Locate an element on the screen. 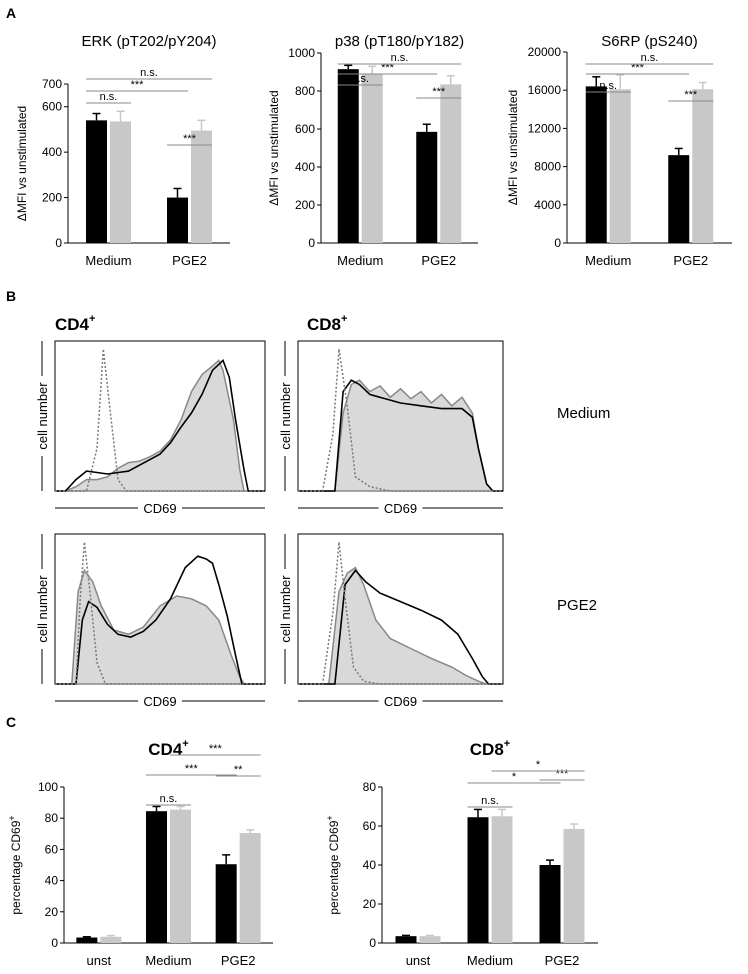  y-tick-label: 80 is located at coordinates (52, 818).